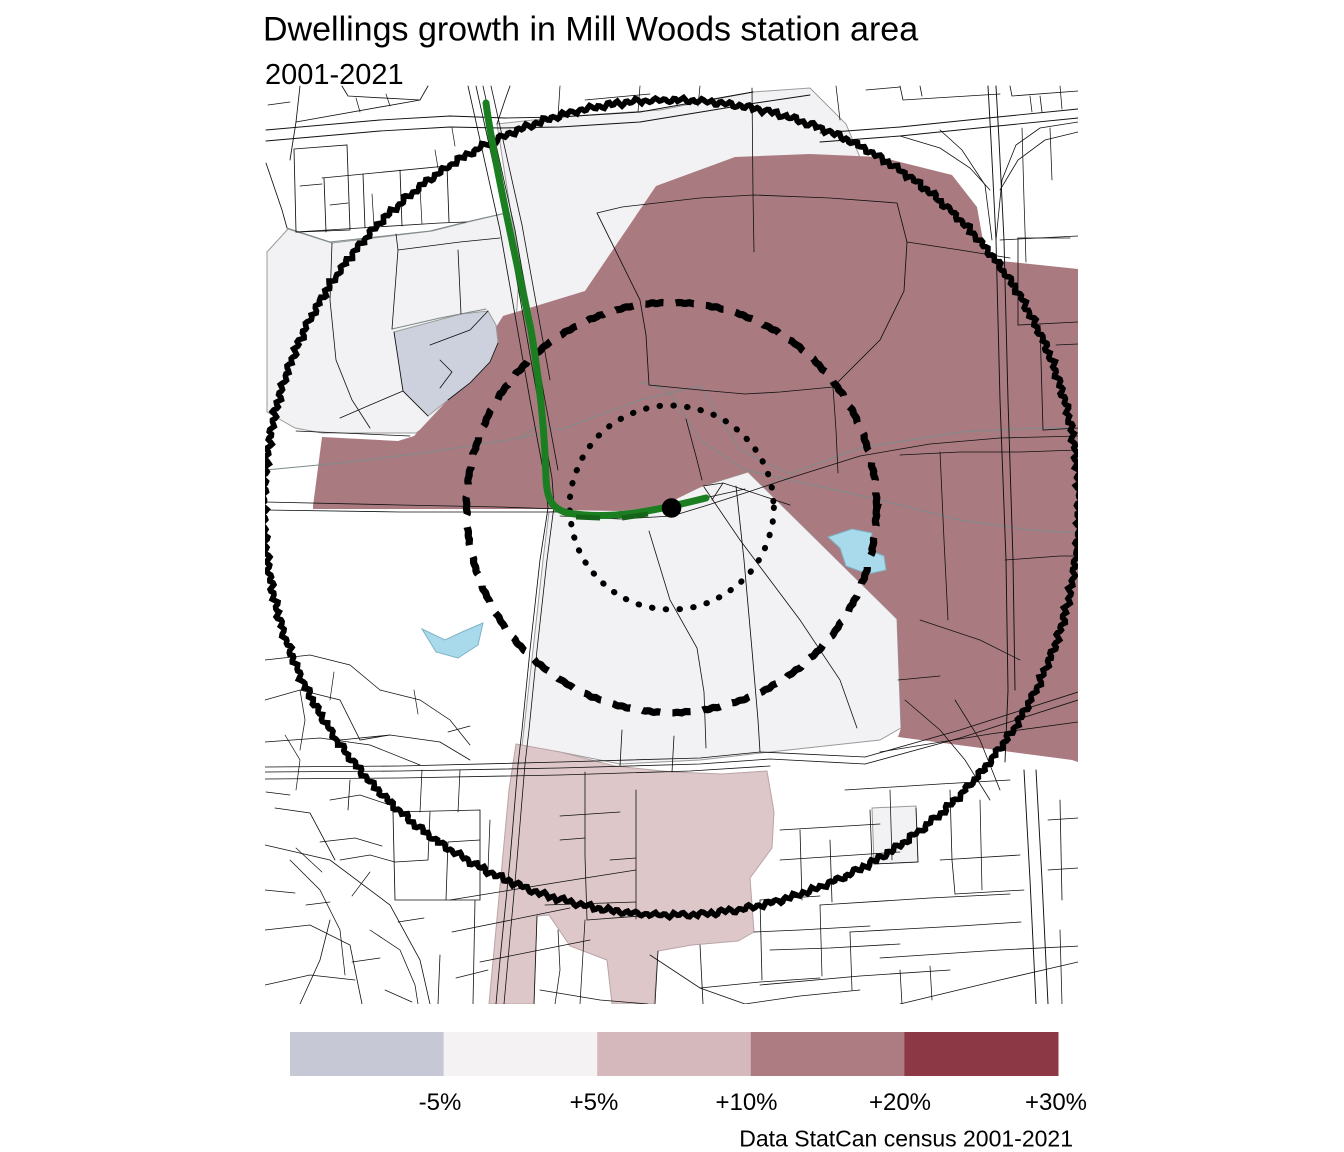  Describe the element at coordinates (440, 1102) in the screenshot. I see `svg-text: -5%` at that location.